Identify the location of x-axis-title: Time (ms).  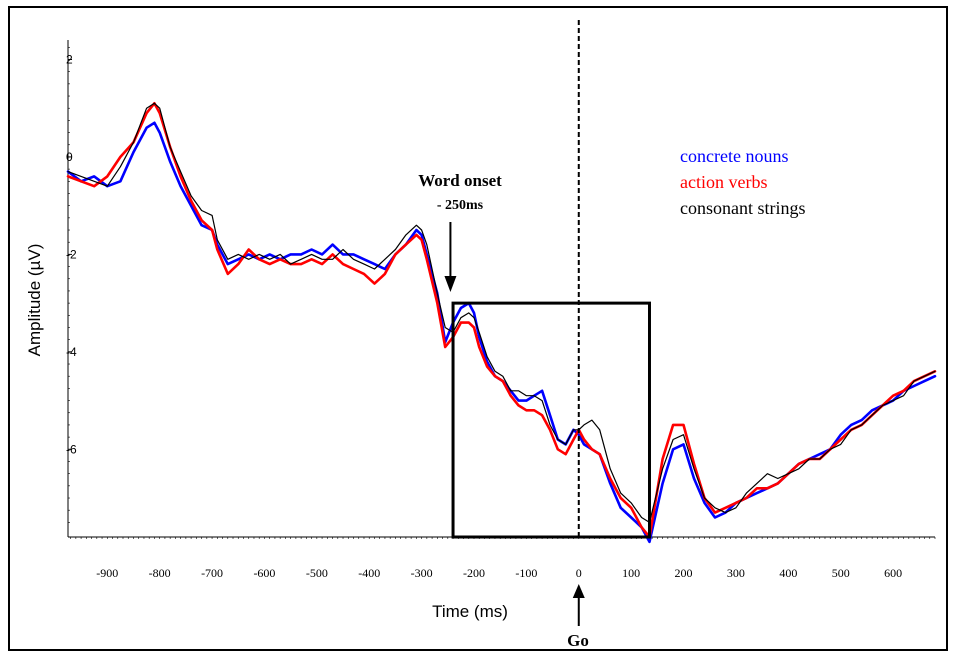
(470, 611).